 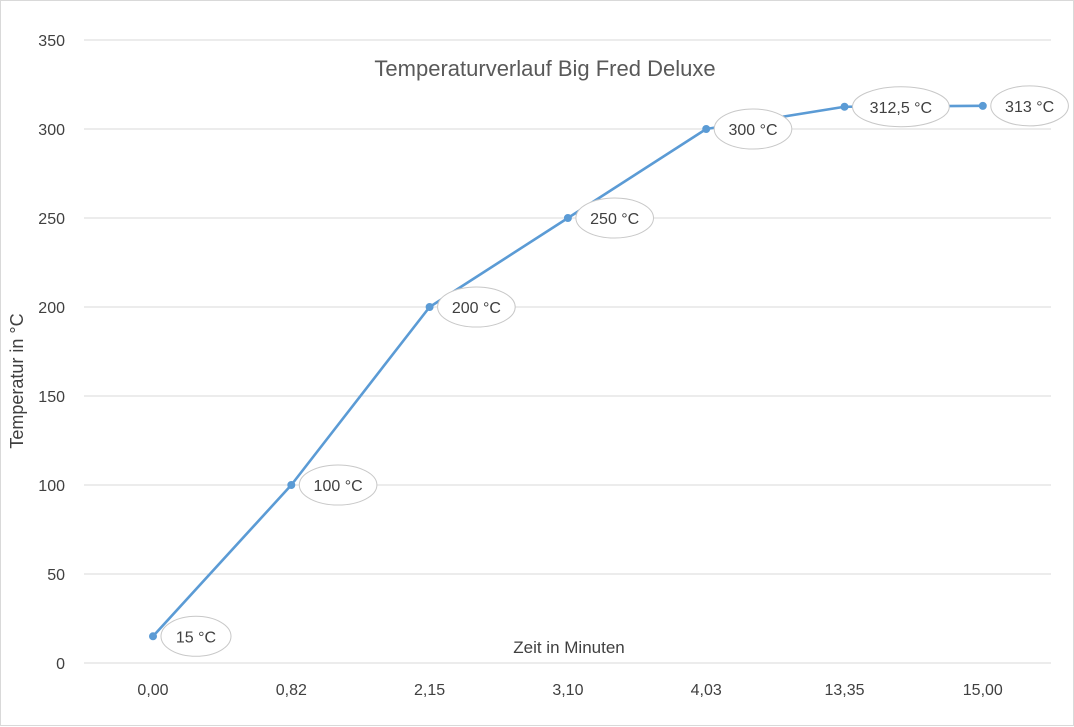 I want to click on y-tick-label: 0, so click(x=60, y=664).